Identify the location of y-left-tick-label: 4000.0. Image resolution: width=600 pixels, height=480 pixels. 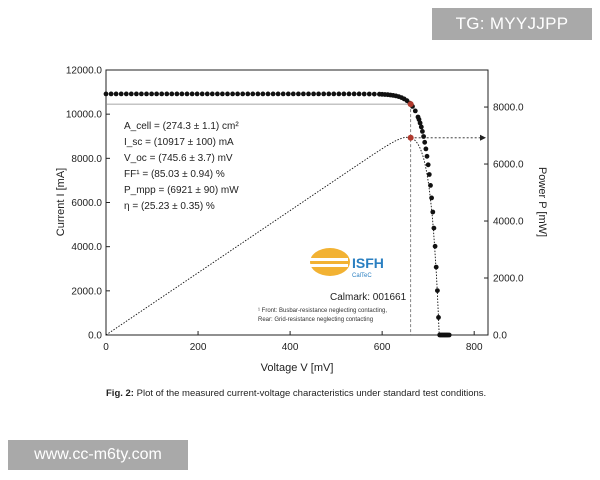
(86, 247).